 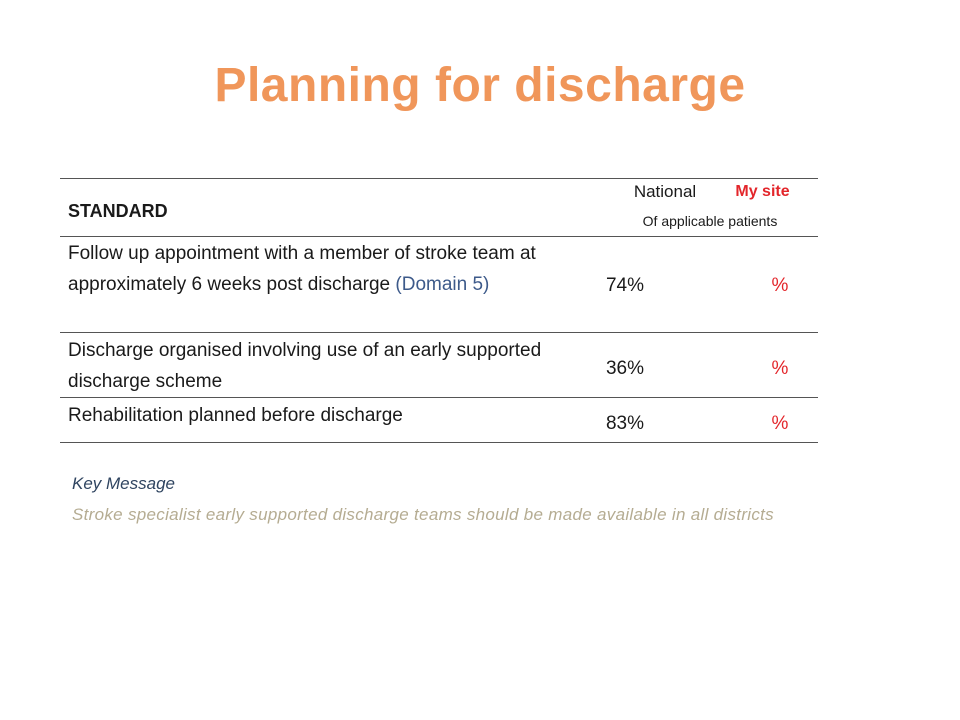 I want to click on slide-title: Planning for discharge, so click(x=480, y=85).